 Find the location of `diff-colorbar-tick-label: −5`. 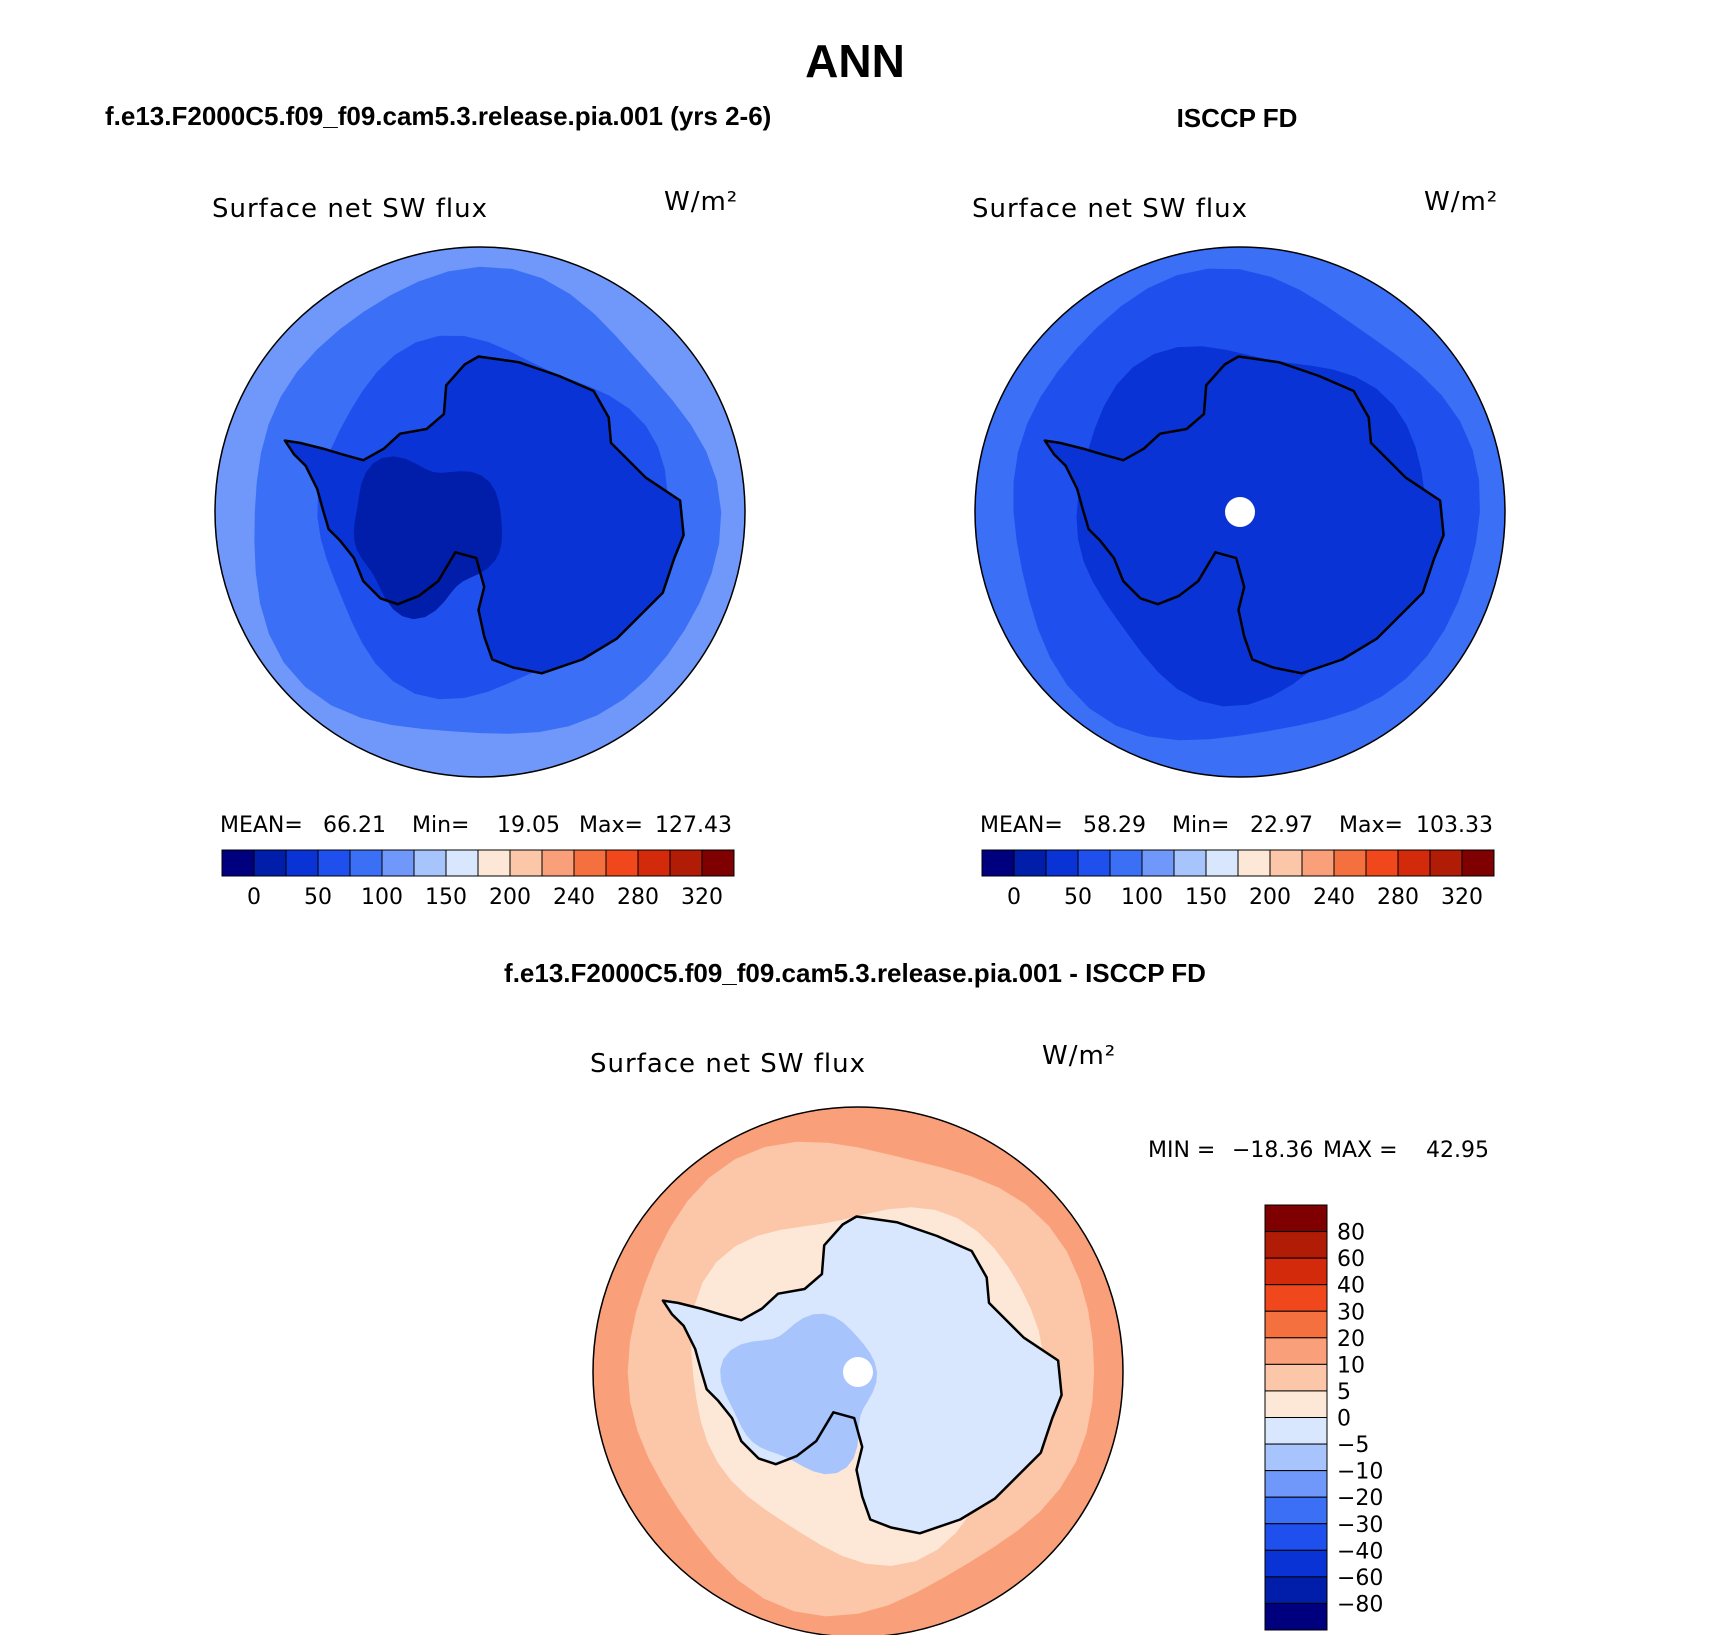

diff-colorbar-tick-label: −5 is located at coordinates (1353, 1445).